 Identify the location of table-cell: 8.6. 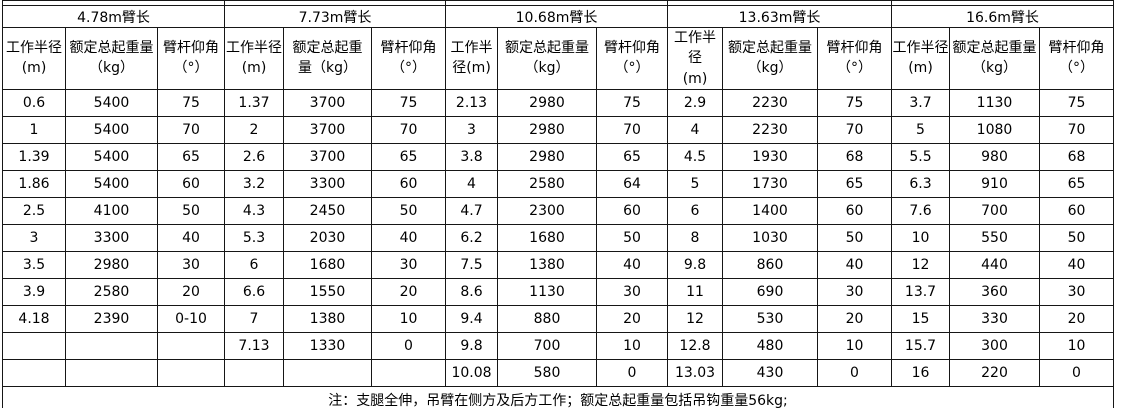
(471, 291).